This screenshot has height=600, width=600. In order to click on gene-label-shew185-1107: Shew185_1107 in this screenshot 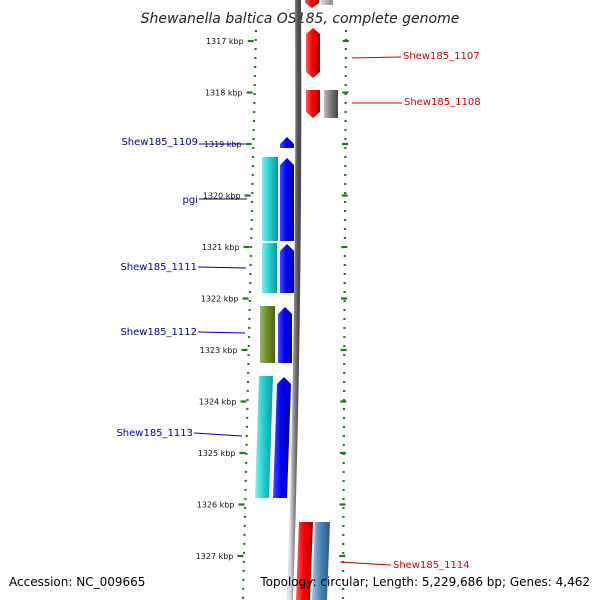, I will do `click(441, 56)`.